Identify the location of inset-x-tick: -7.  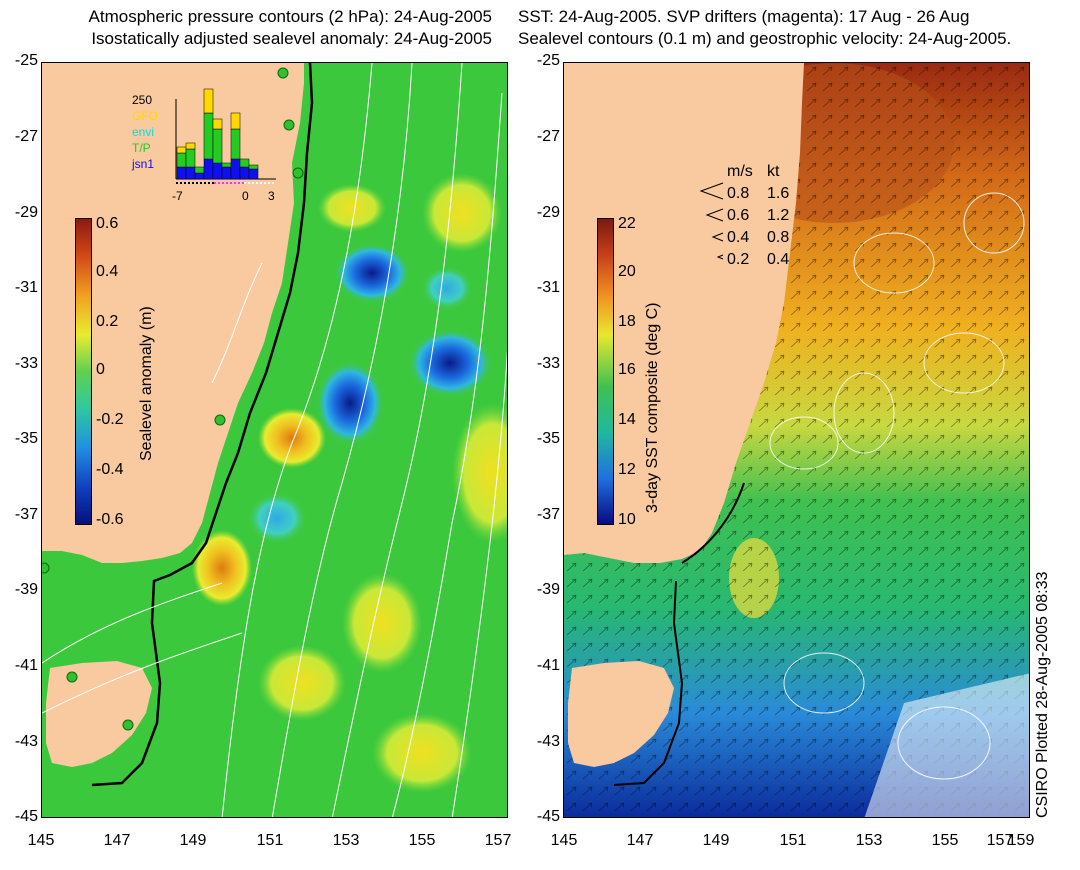
(177, 196).